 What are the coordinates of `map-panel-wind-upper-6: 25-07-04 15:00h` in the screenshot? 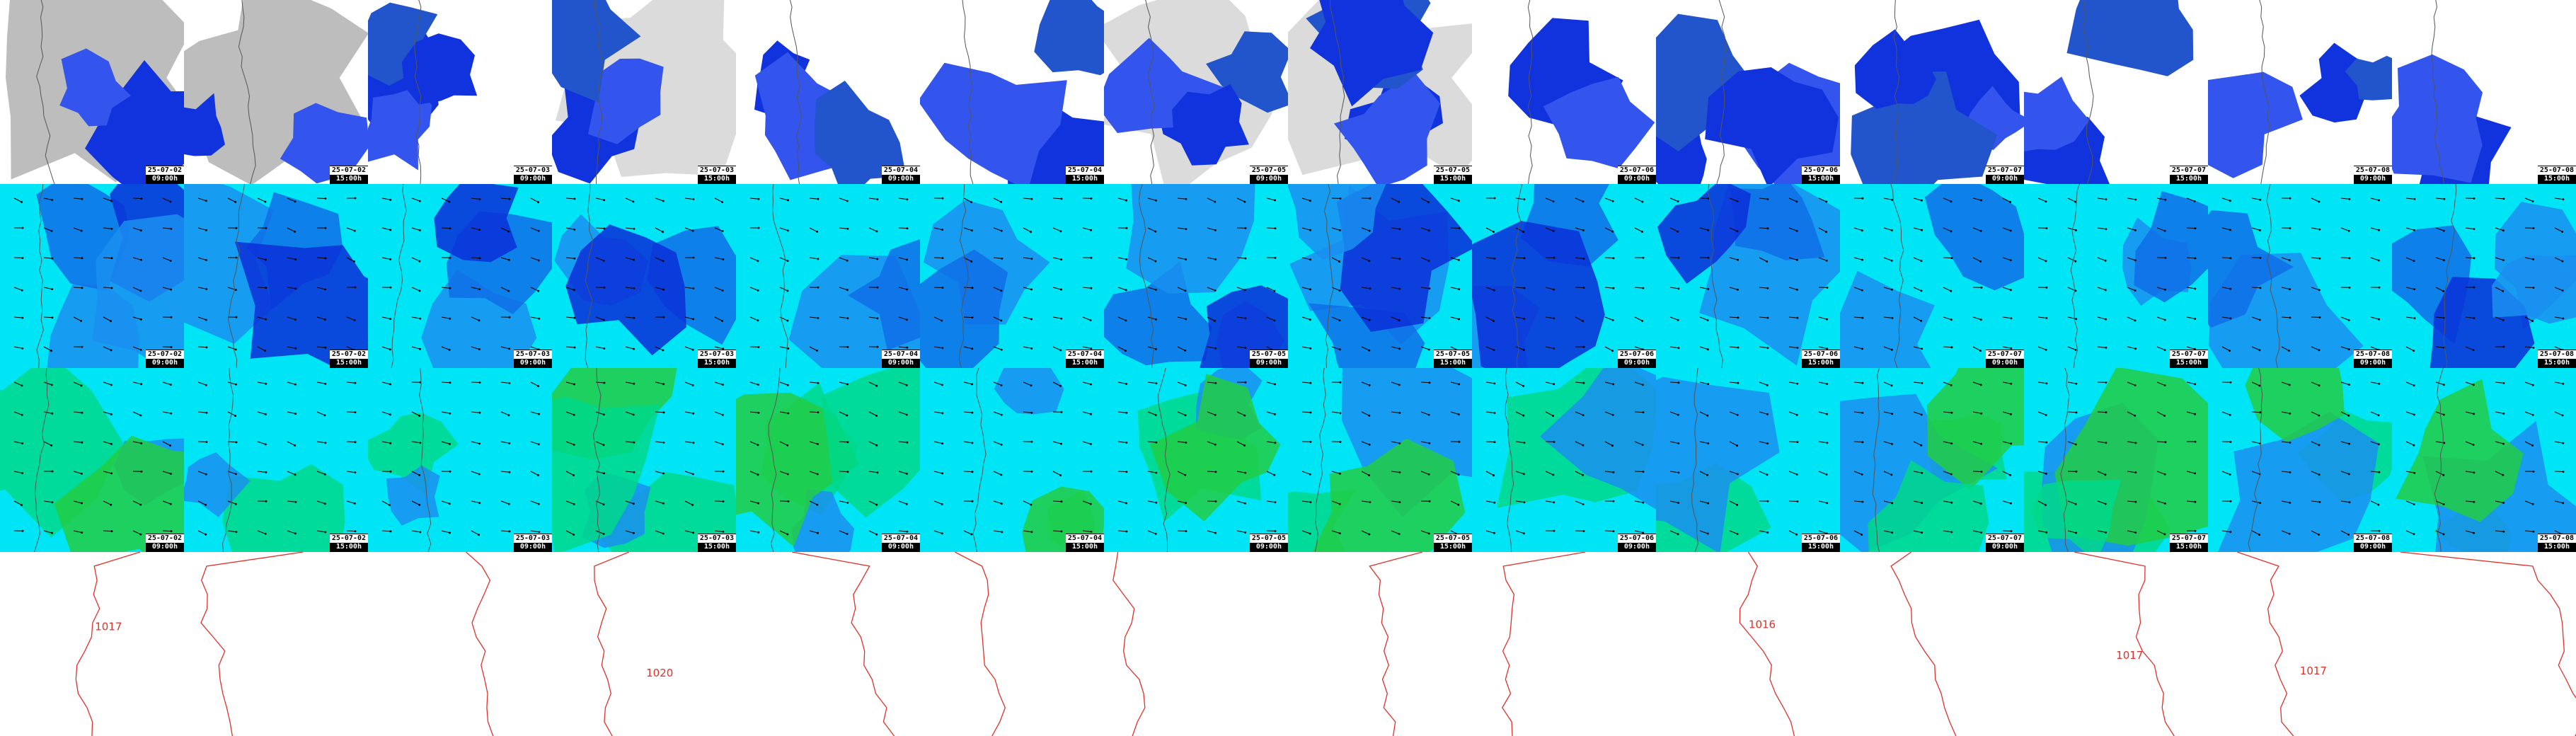 It's located at (1012, 276).